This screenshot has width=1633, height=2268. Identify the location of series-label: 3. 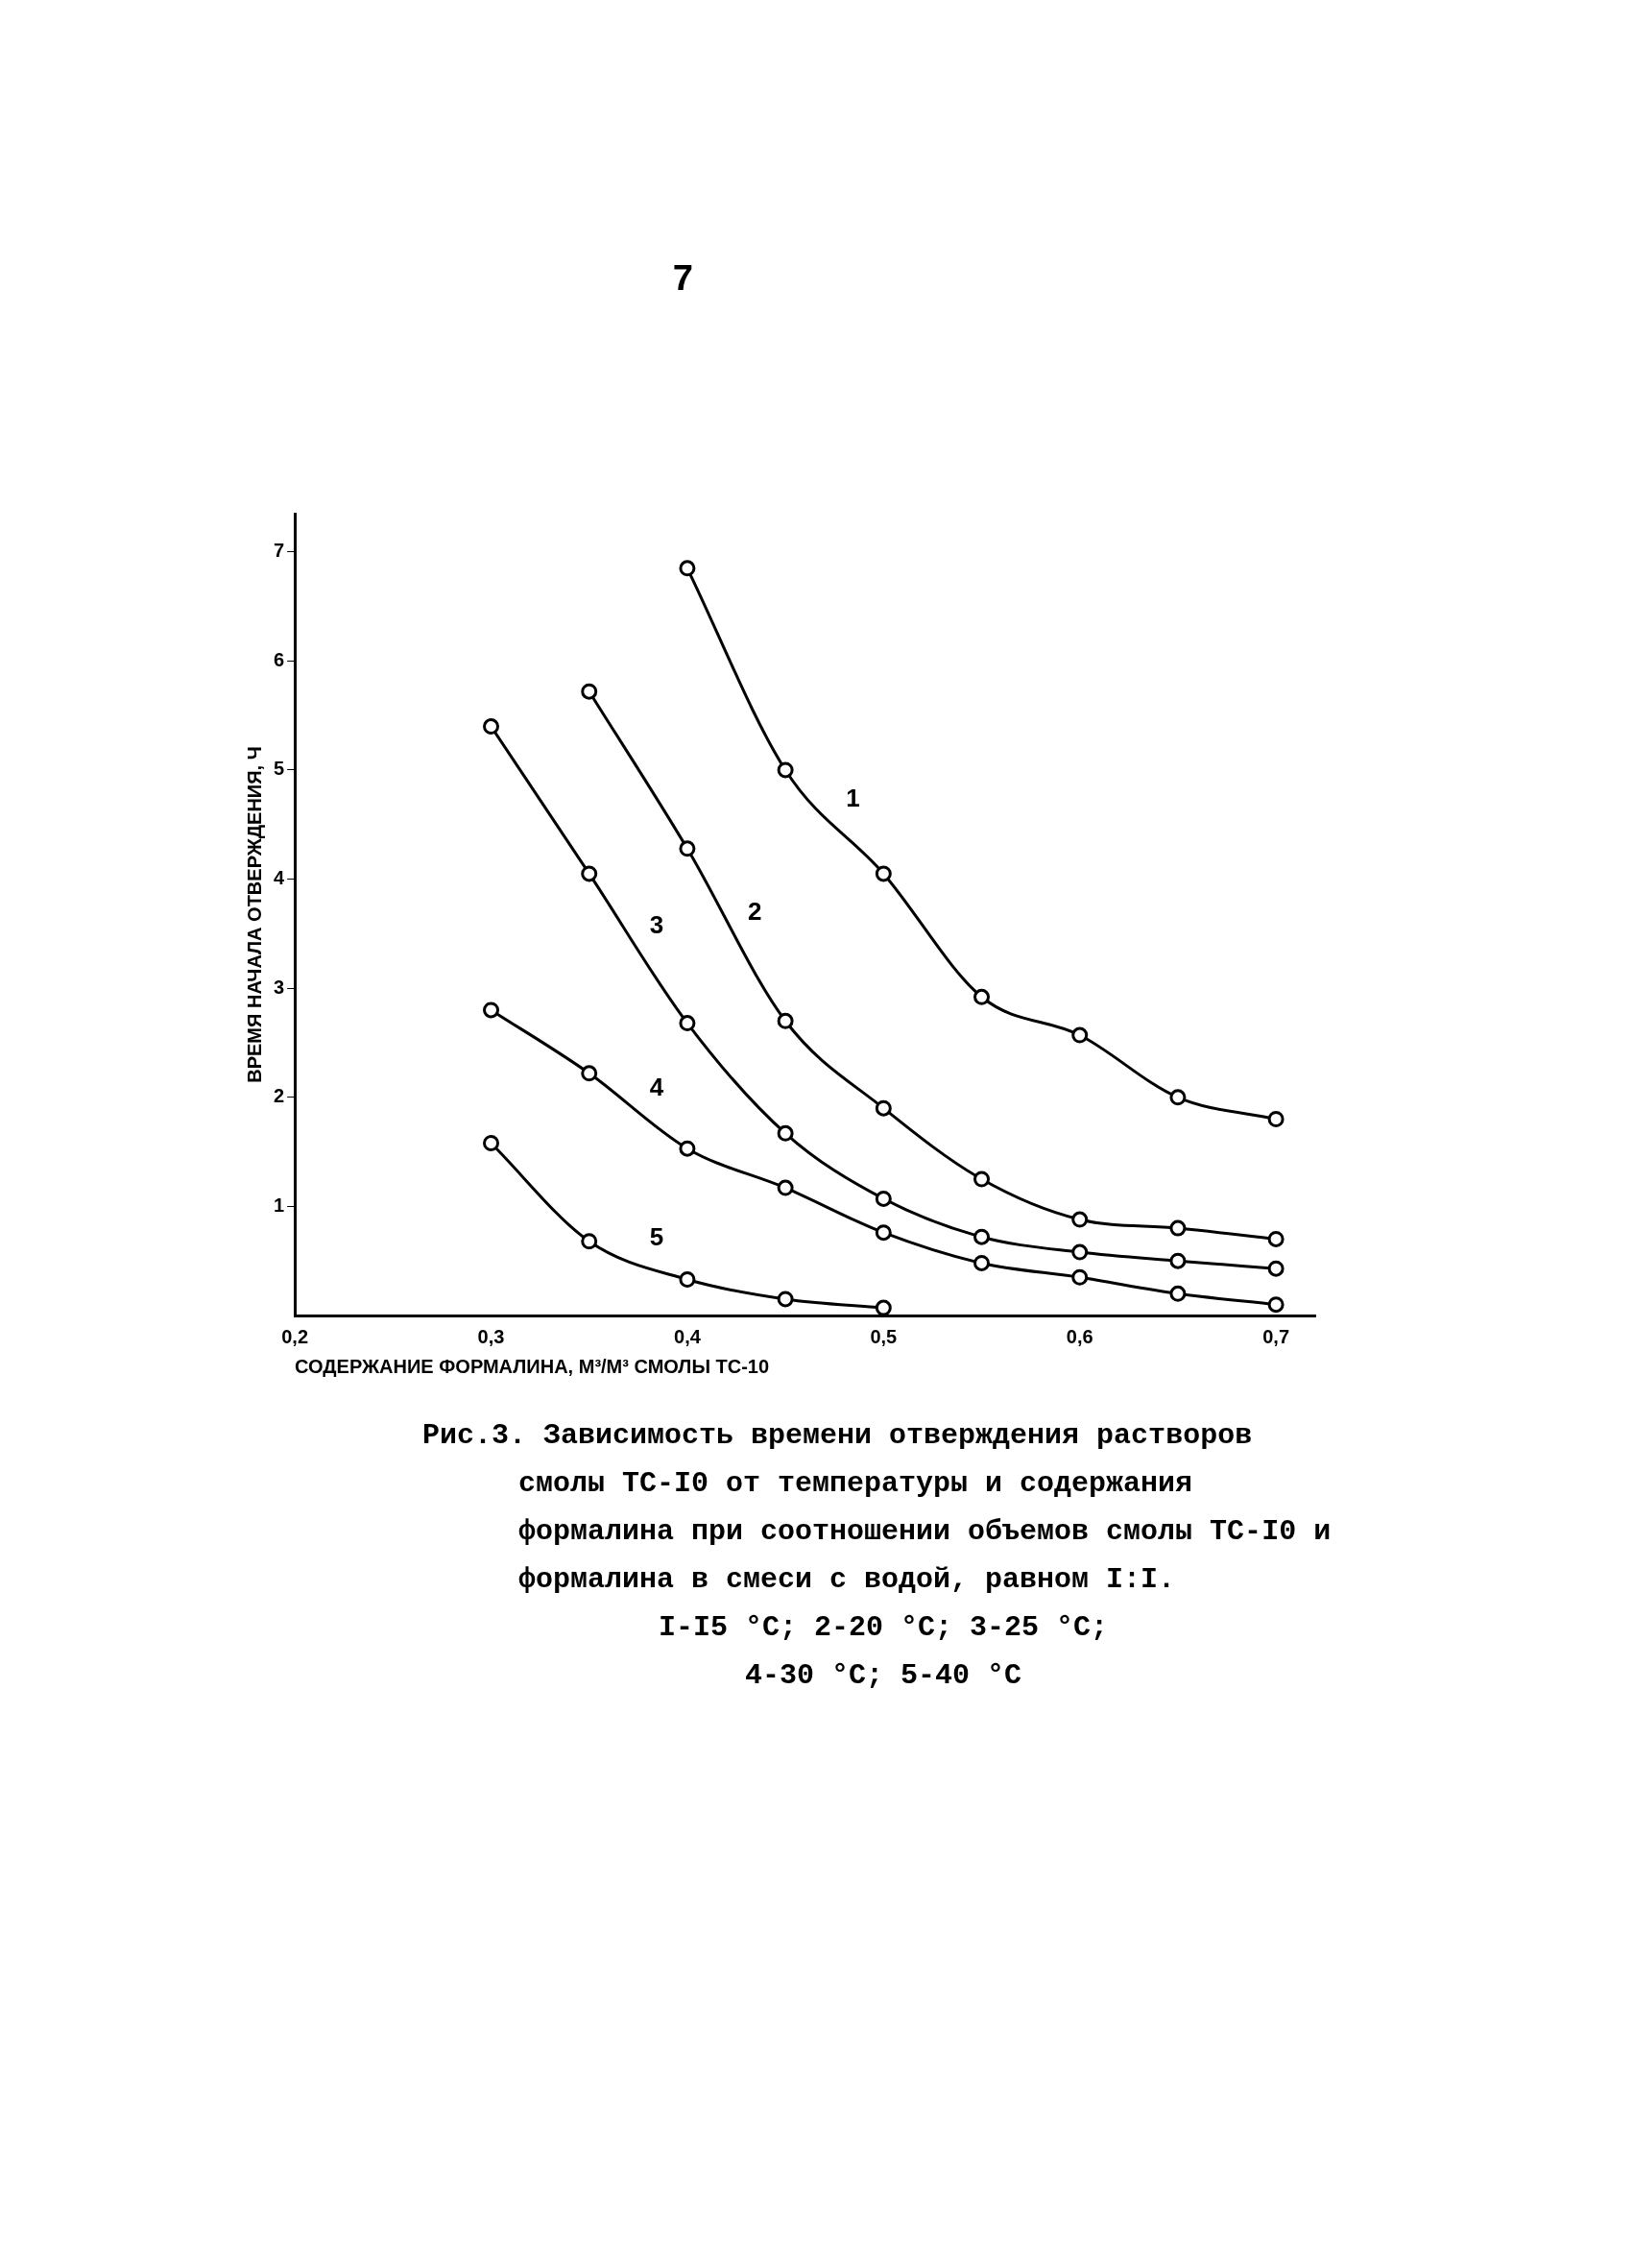
(657, 924).